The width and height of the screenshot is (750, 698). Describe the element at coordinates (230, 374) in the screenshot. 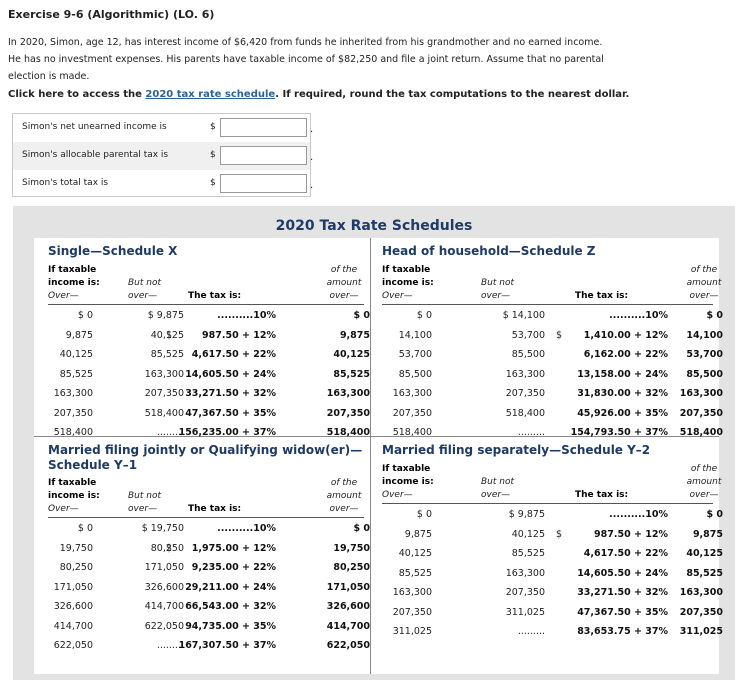

I see `rate-cell-t: 14,605.50 + 24%` at that location.